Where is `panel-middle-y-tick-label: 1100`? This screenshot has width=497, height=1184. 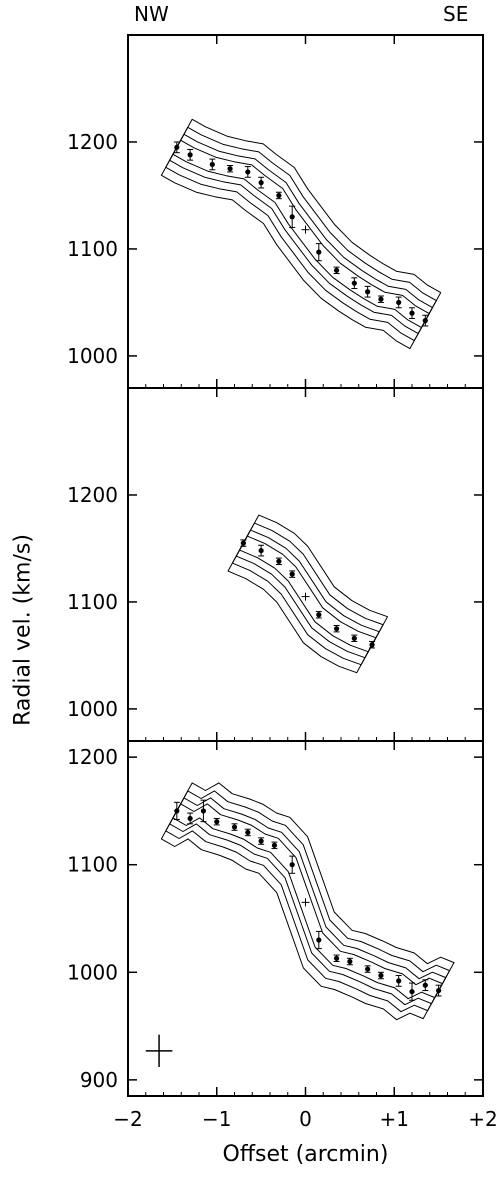 panel-middle-y-tick-label: 1100 is located at coordinates (92, 602).